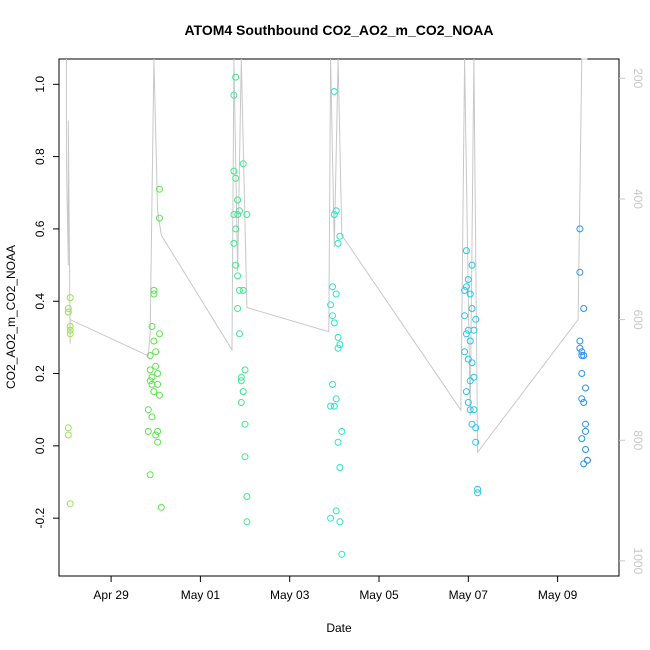 The image size is (650, 650). What do you see at coordinates (40, 517) in the screenshot?
I see `y-tick-label: -0.2` at bounding box center [40, 517].